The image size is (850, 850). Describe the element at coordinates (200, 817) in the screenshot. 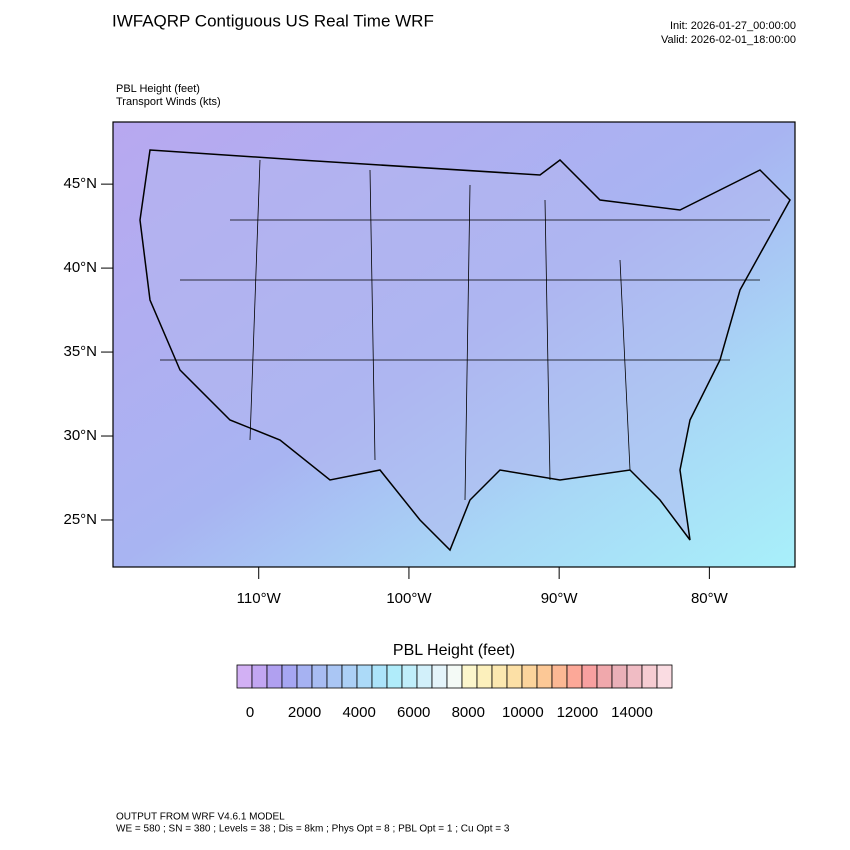

I see `footer-line: OUTPUT FROM WRF V4.6.1 MODEL` at that location.